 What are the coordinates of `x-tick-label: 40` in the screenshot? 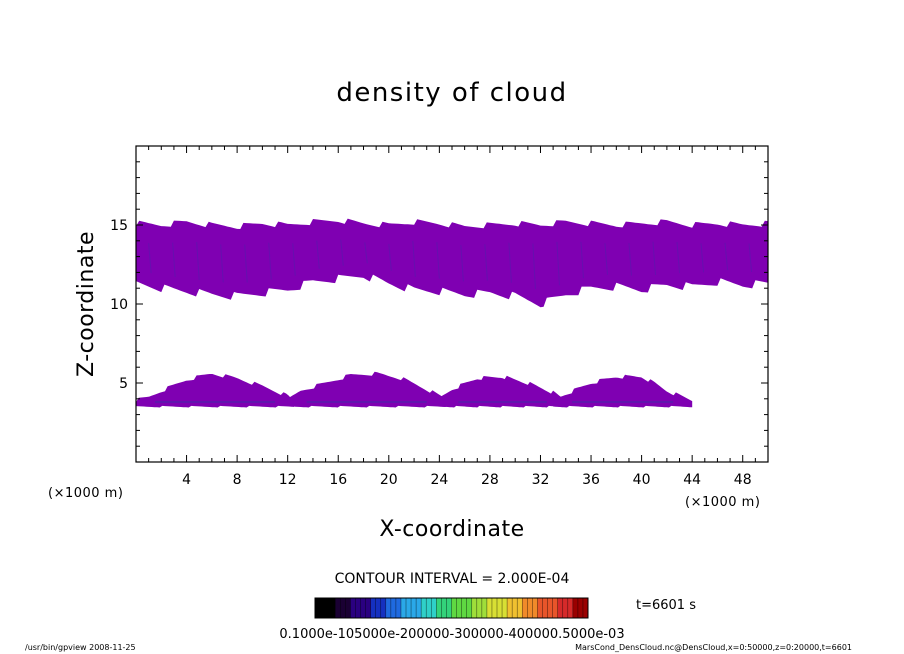 It's located at (642, 480).